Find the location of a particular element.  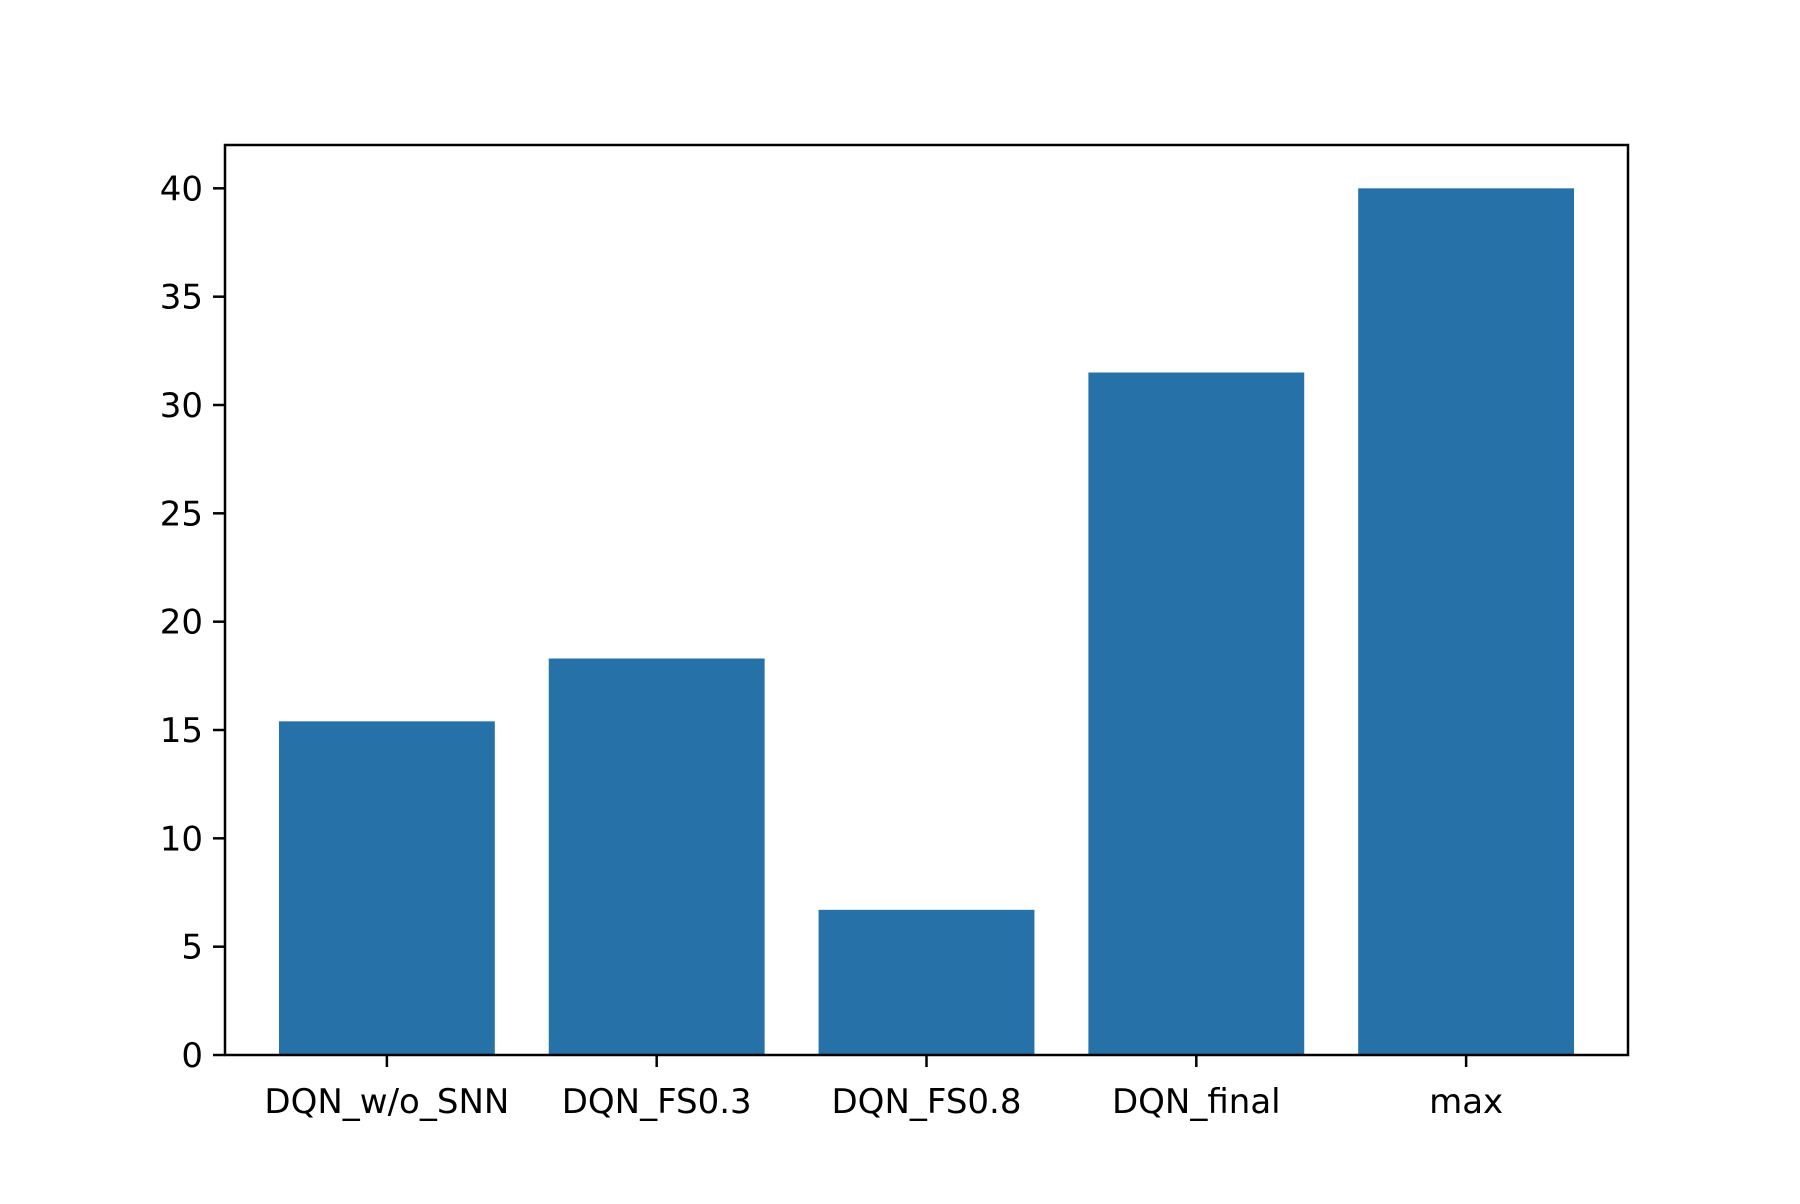

y-tick-label: 25 is located at coordinates (181, 514).